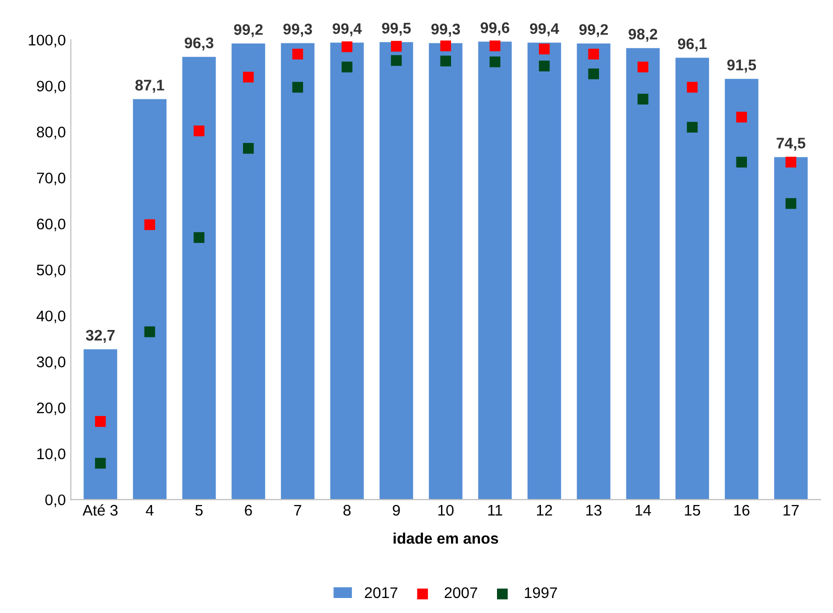  I want to click on y-tick-label: 20,0, so click(51, 409).